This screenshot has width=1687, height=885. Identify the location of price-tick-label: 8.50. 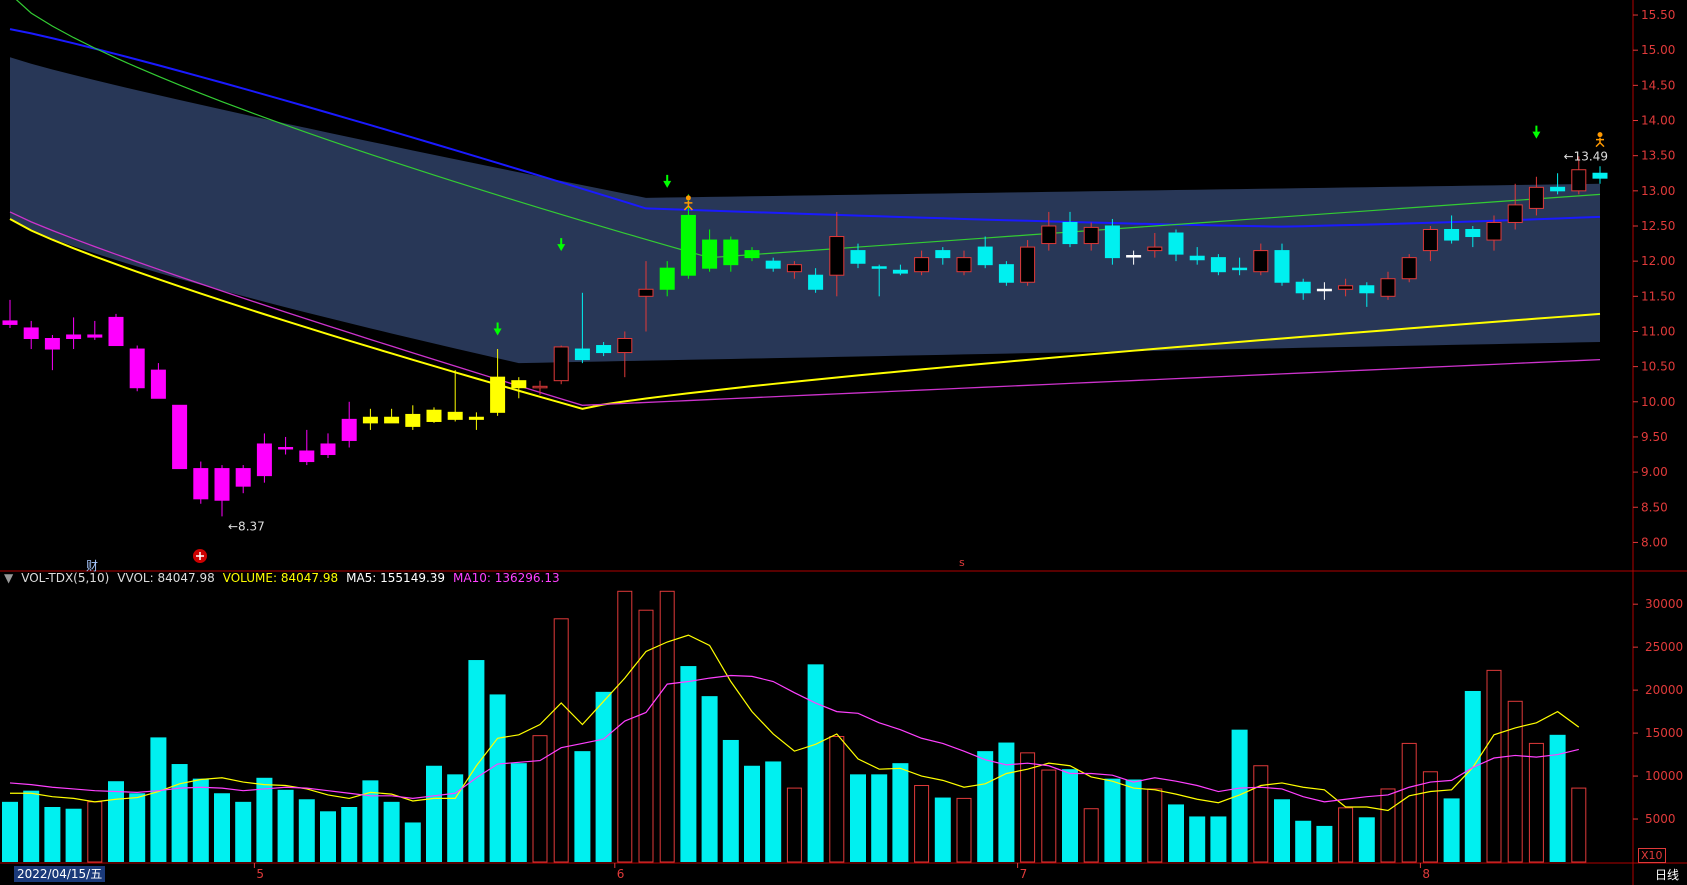
(1654, 507).